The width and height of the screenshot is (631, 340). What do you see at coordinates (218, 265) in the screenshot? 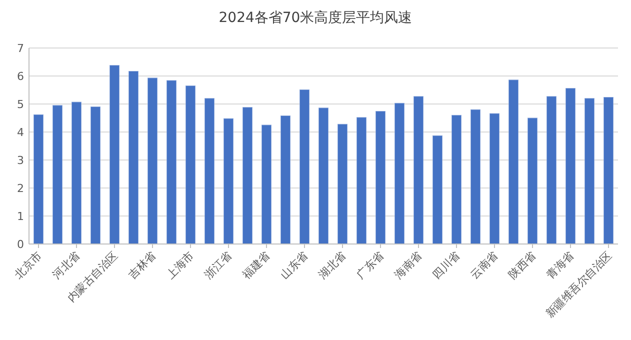
I see `x-tick-label: 浙江省` at bounding box center [218, 265].